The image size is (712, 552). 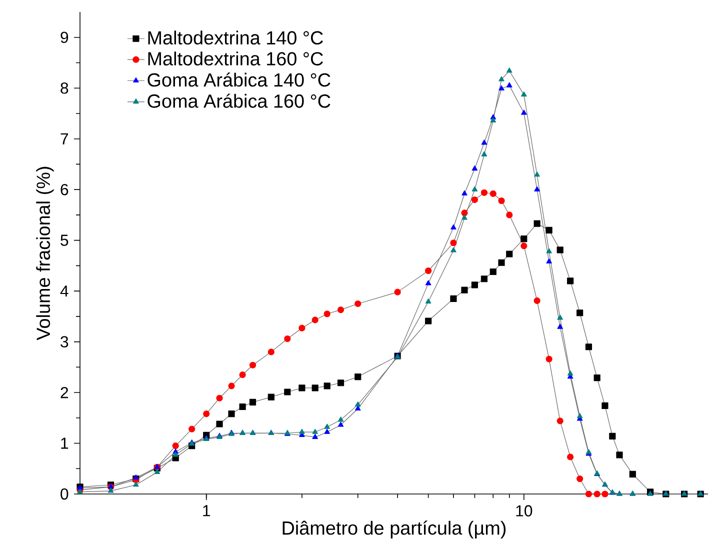 What do you see at coordinates (64, 138) in the screenshot?
I see `y-tick-label: 7` at bounding box center [64, 138].